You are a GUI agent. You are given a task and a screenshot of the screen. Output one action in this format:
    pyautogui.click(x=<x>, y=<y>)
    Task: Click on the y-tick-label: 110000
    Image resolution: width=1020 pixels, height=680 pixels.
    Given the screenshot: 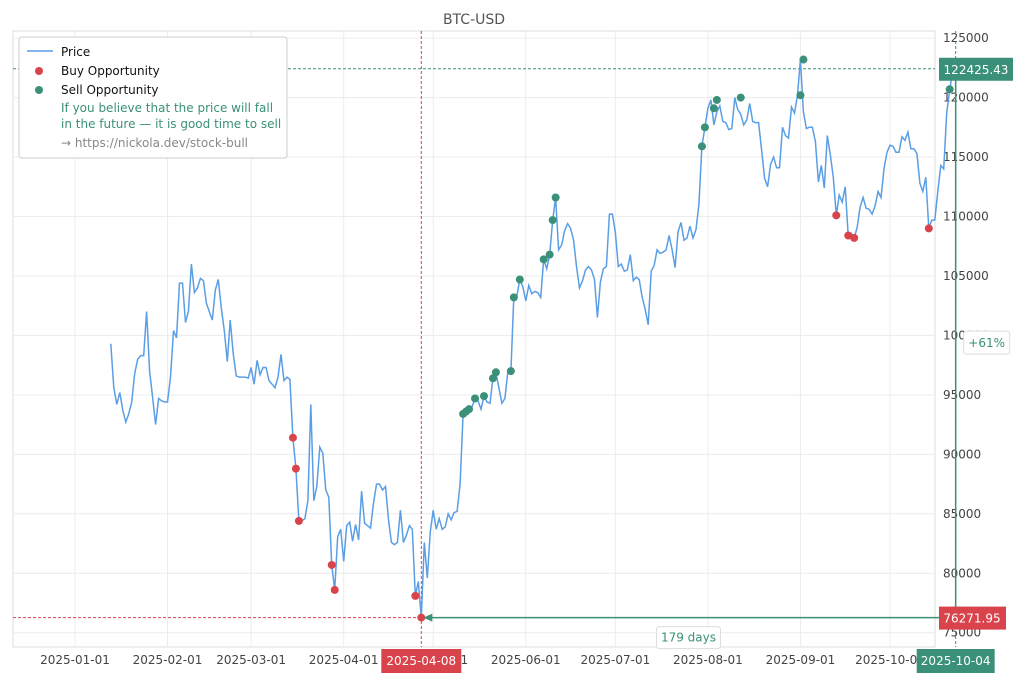 What is the action you would take?
    pyautogui.click(x=966, y=217)
    